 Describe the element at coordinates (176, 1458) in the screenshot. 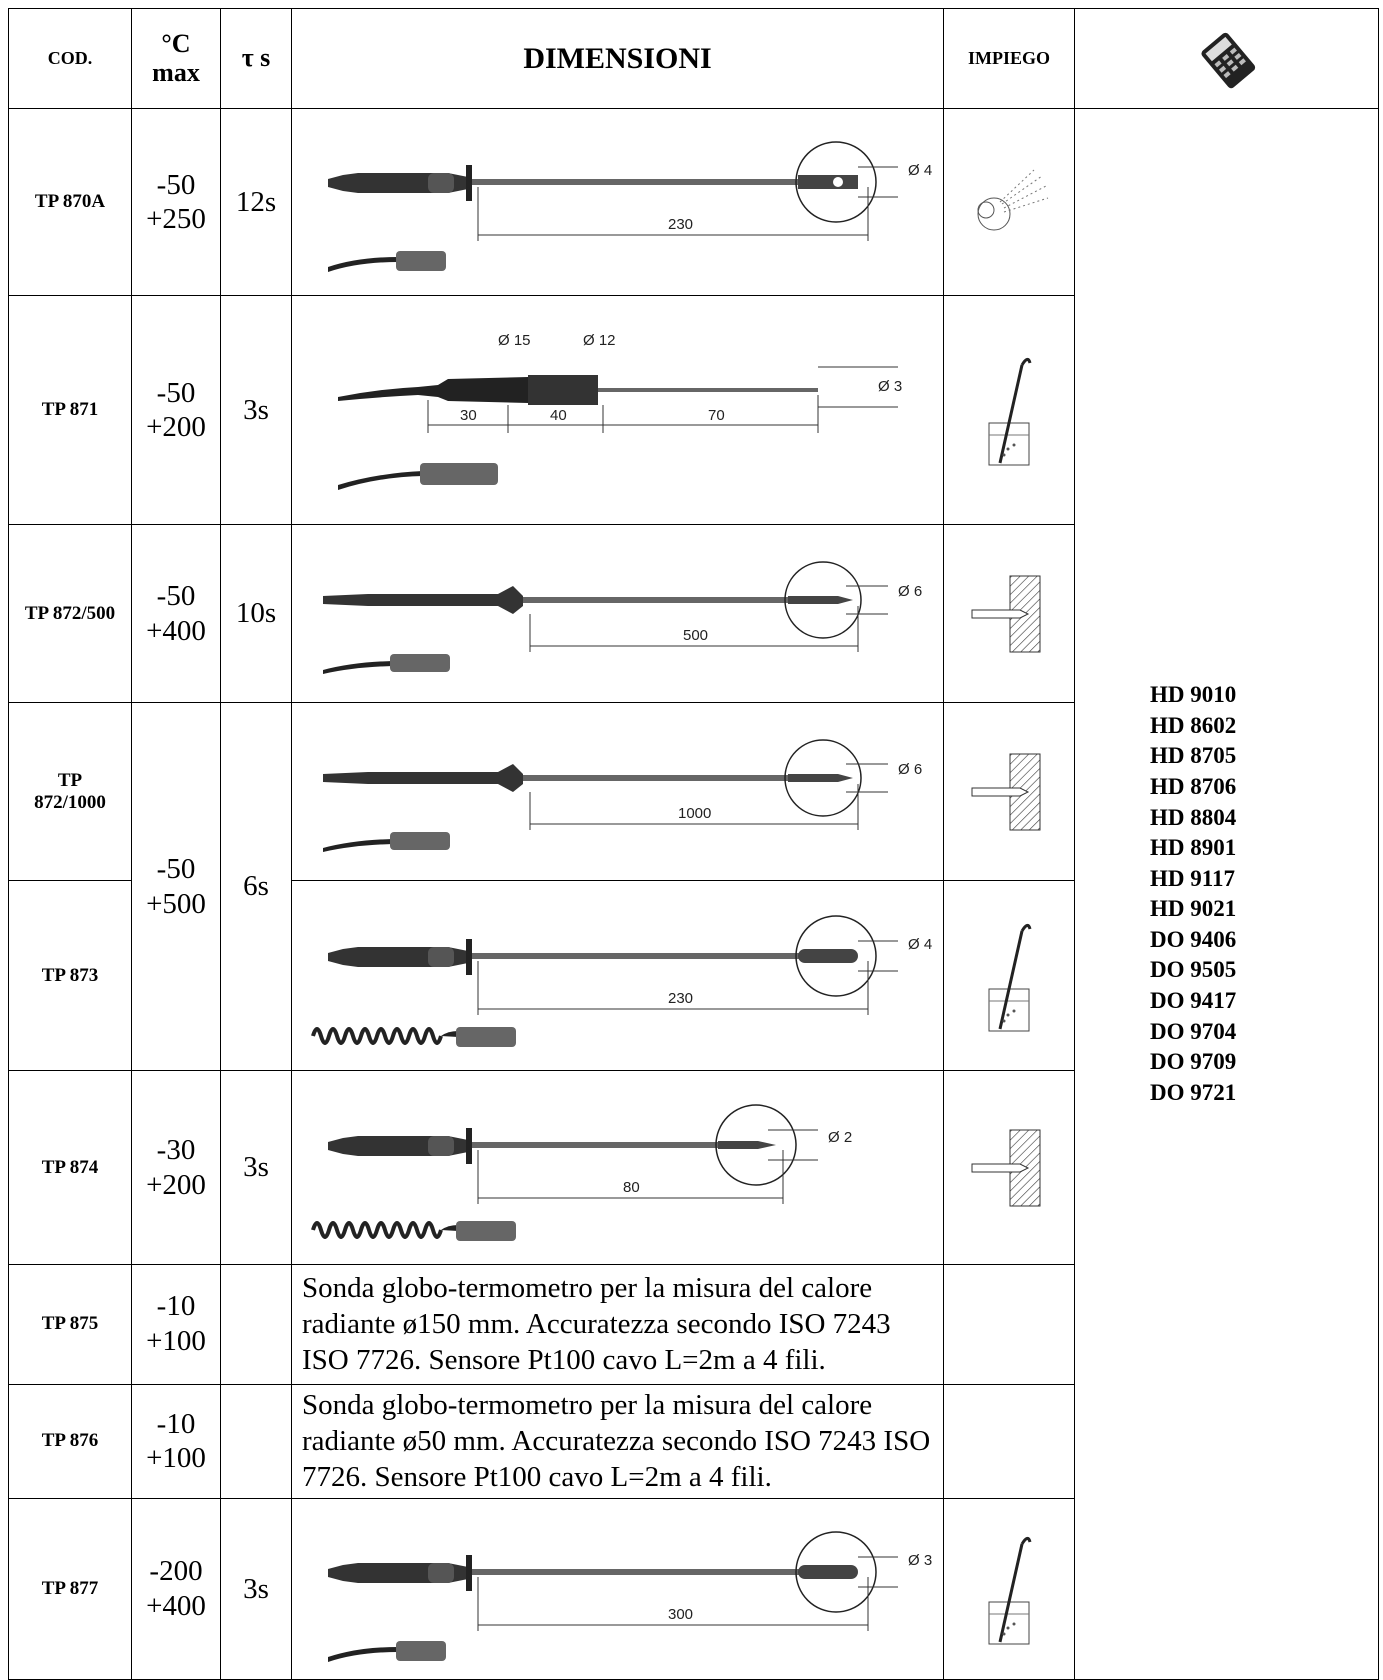

I see `temp-max: +100` at that location.